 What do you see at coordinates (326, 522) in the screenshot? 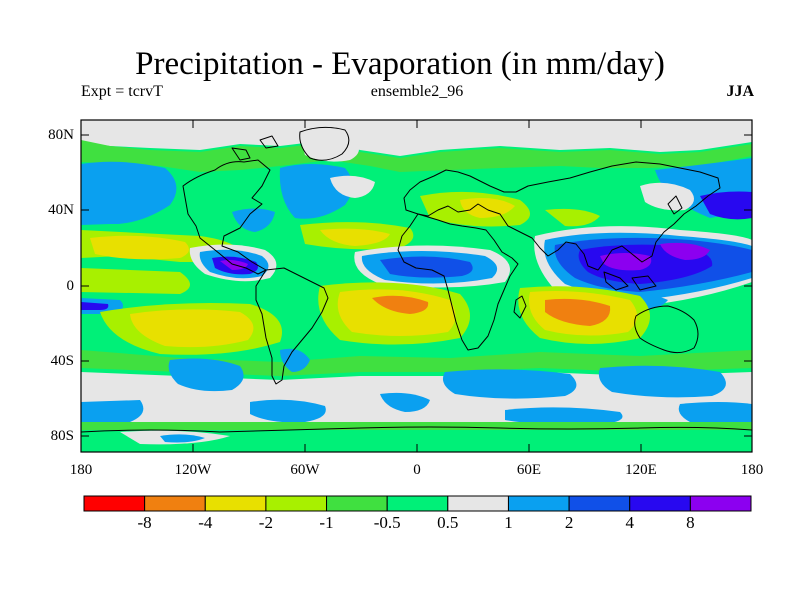
I see `colorbar-label: -1` at bounding box center [326, 522].